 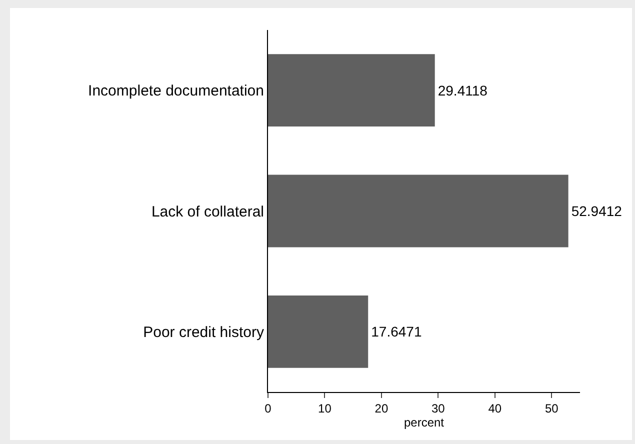 What do you see at coordinates (396, 332) in the screenshot?
I see `data-label: 17.6471` at bounding box center [396, 332].